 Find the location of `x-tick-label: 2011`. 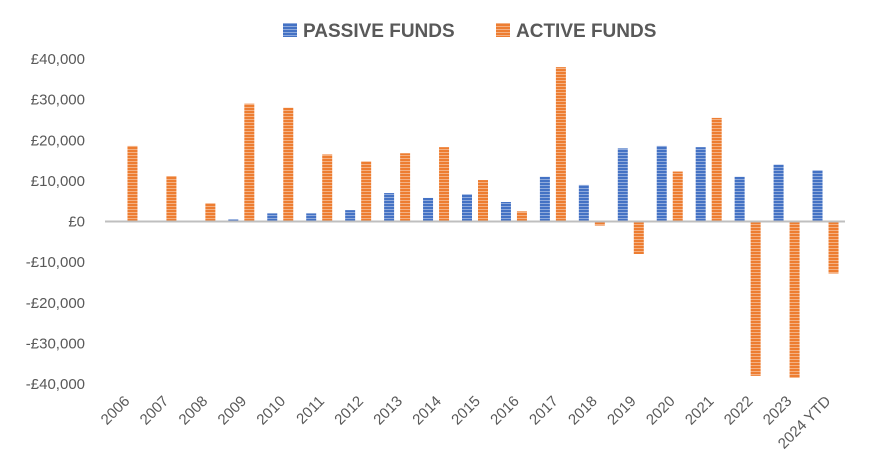

x-tick-label: 2011 is located at coordinates (310, 410).